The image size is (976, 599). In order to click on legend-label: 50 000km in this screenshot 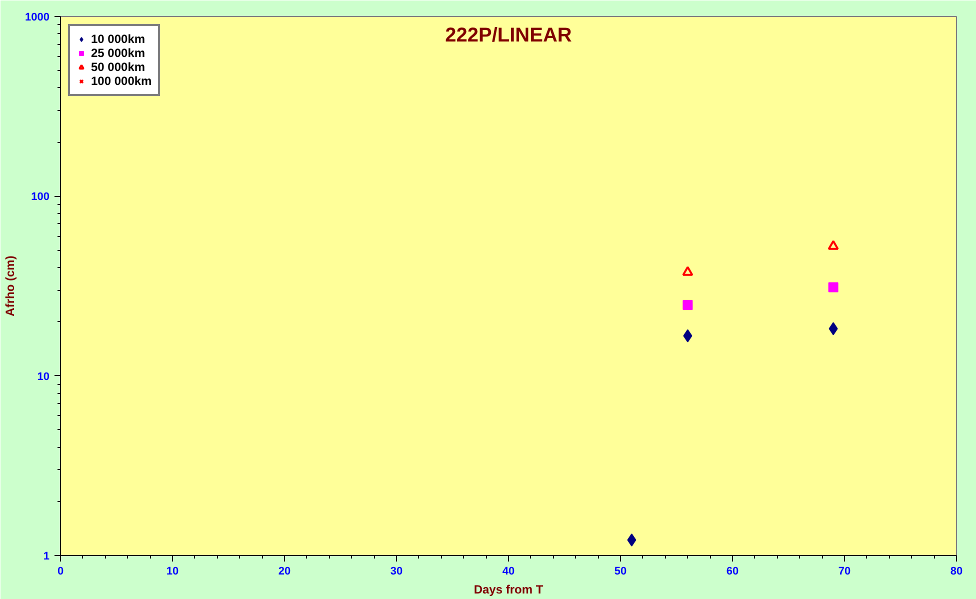, I will do `click(118, 67)`.